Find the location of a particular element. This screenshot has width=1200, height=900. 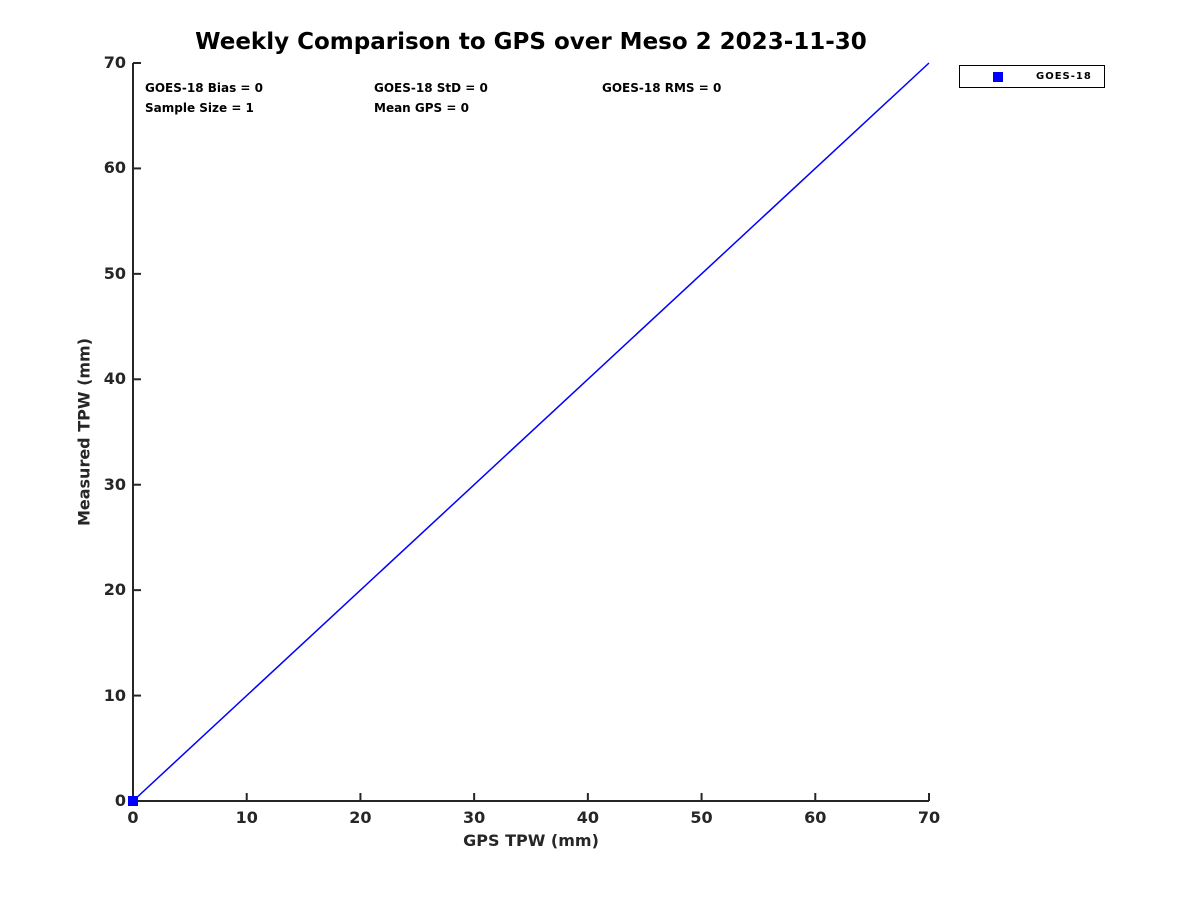

stat-sample-size: Sample Size = 1 is located at coordinates (199, 108).